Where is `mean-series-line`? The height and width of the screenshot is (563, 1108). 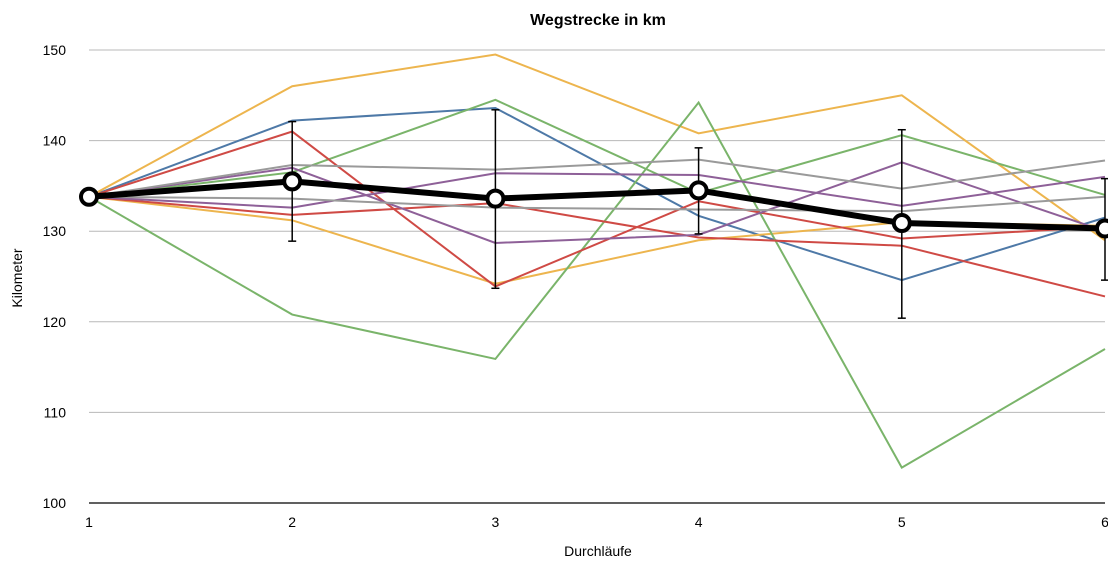 mean-series-line is located at coordinates (597, 205).